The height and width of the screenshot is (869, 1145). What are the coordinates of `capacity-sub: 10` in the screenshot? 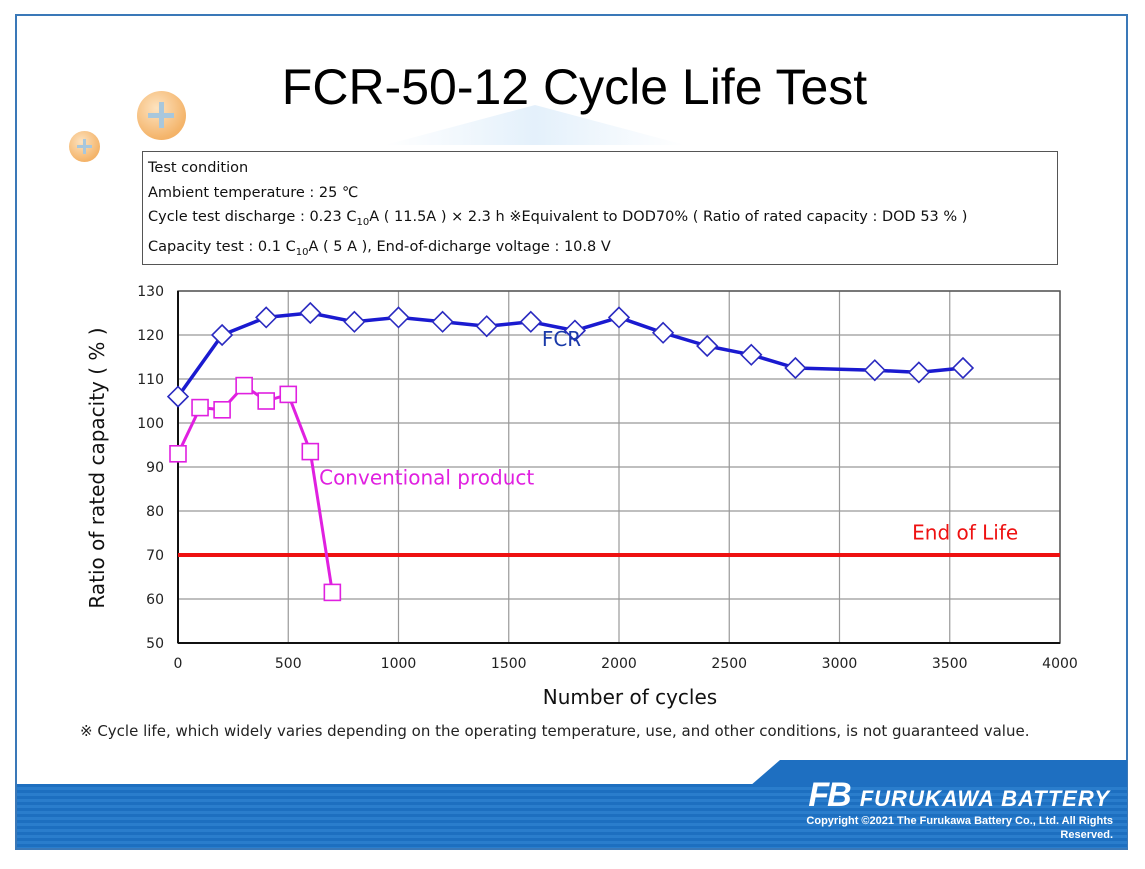 It's located at (302, 253).